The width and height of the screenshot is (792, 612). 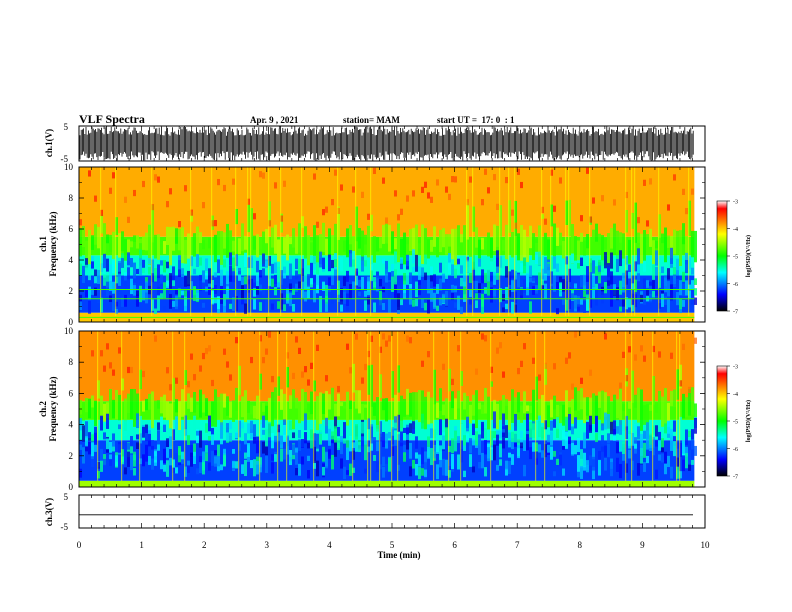 I want to click on ch2-spec-ylabel: Frequency (kHz), so click(x=53, y=408).